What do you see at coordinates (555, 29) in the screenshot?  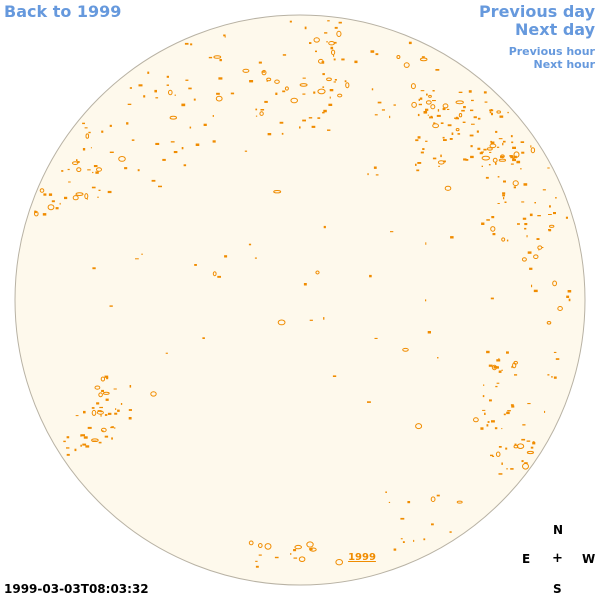 I see `next-day-link: Next day` at bounding box center [555, 29].